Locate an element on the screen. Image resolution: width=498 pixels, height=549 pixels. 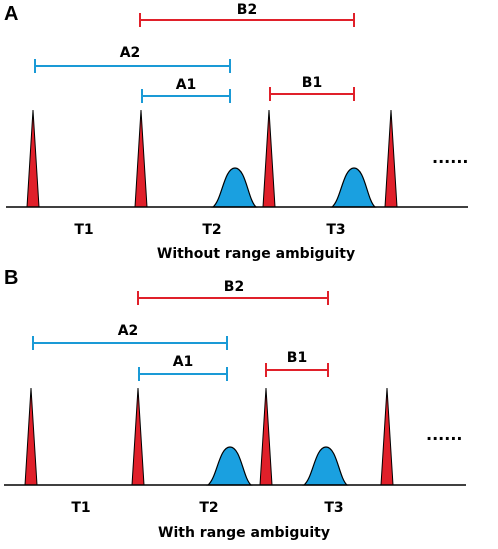
panel-b-letter: B is located at coordinates (11, 278).